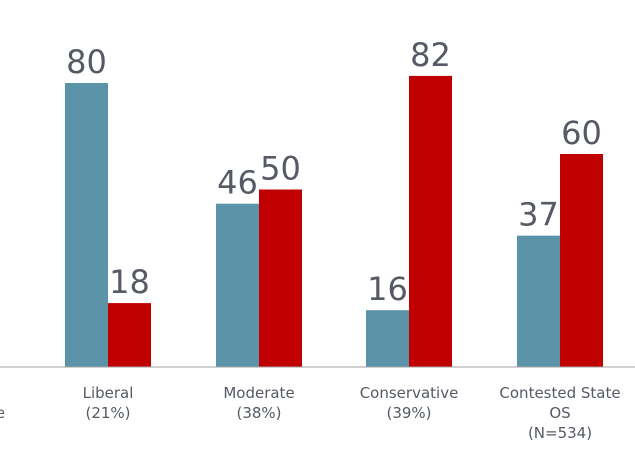 This screenshot has height=463, width=635. What do you see at coordinates (237, 285) in the screenshot?
I see `bar-series1-cat3` at bounding box center [237, 285].